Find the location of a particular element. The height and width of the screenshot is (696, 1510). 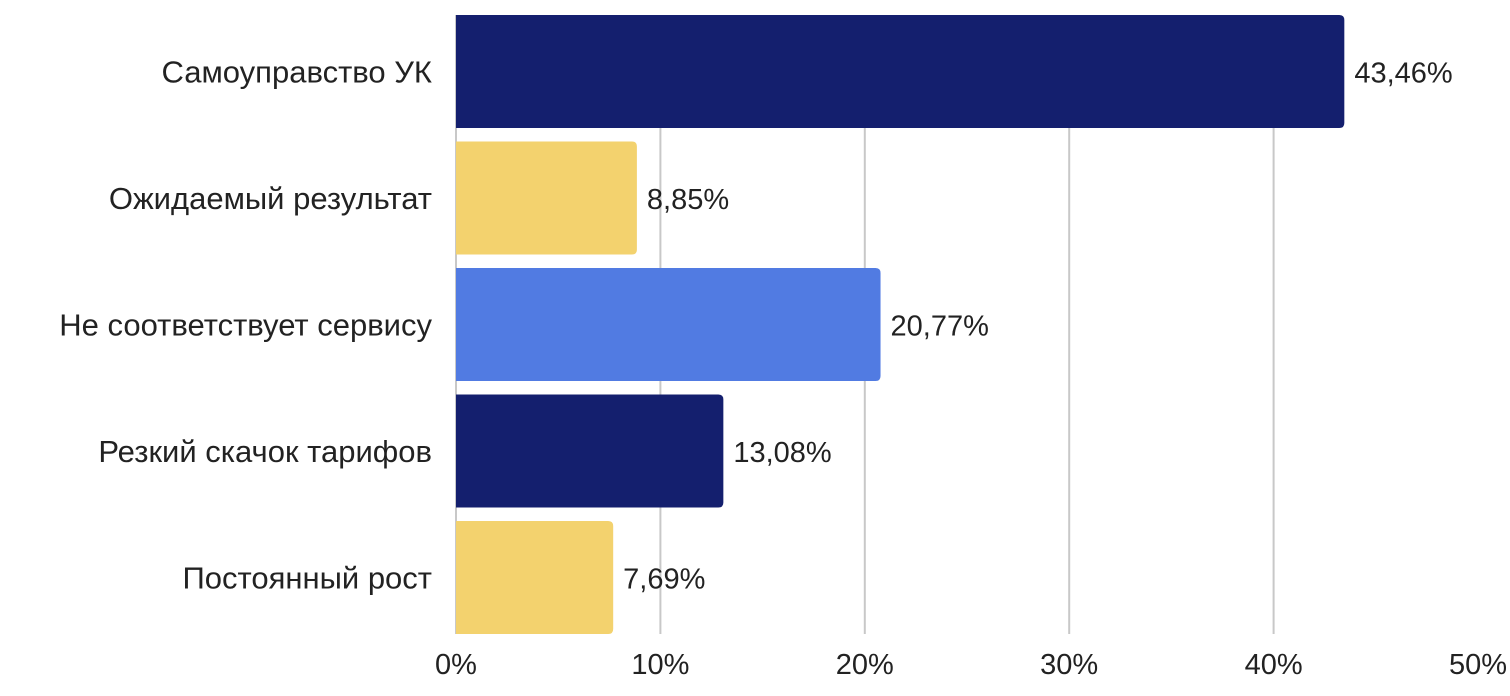

bar-value-label: 7,69% is located at coordinates (664, 580).